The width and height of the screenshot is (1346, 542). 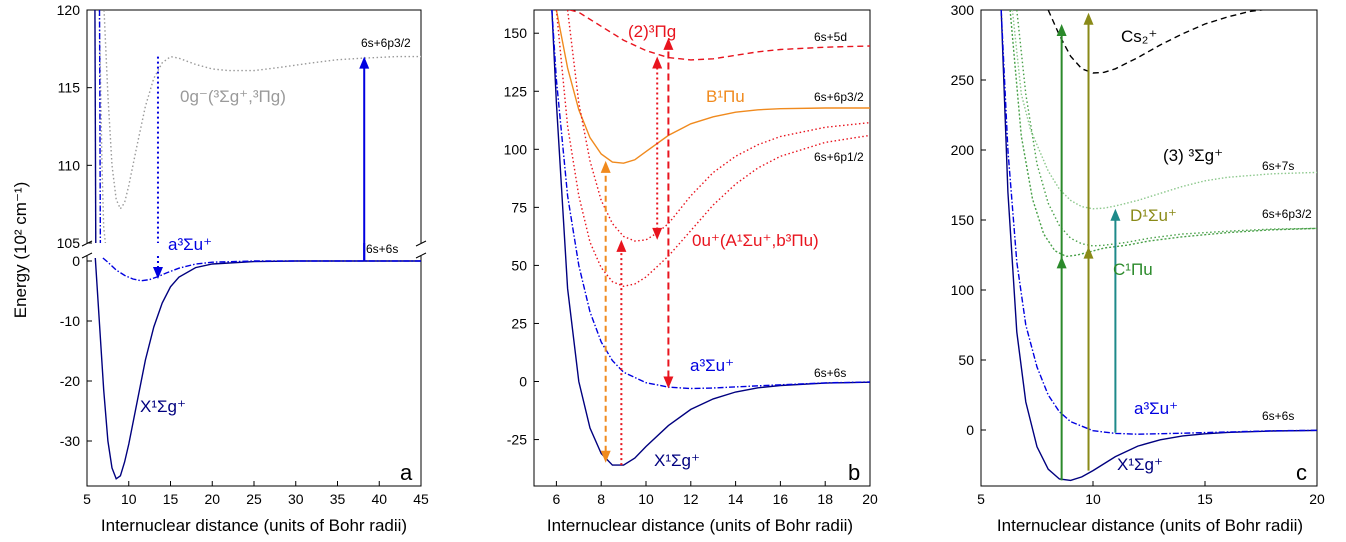 I want to click on panel-letter-b: b, so click(x=854, y=472).